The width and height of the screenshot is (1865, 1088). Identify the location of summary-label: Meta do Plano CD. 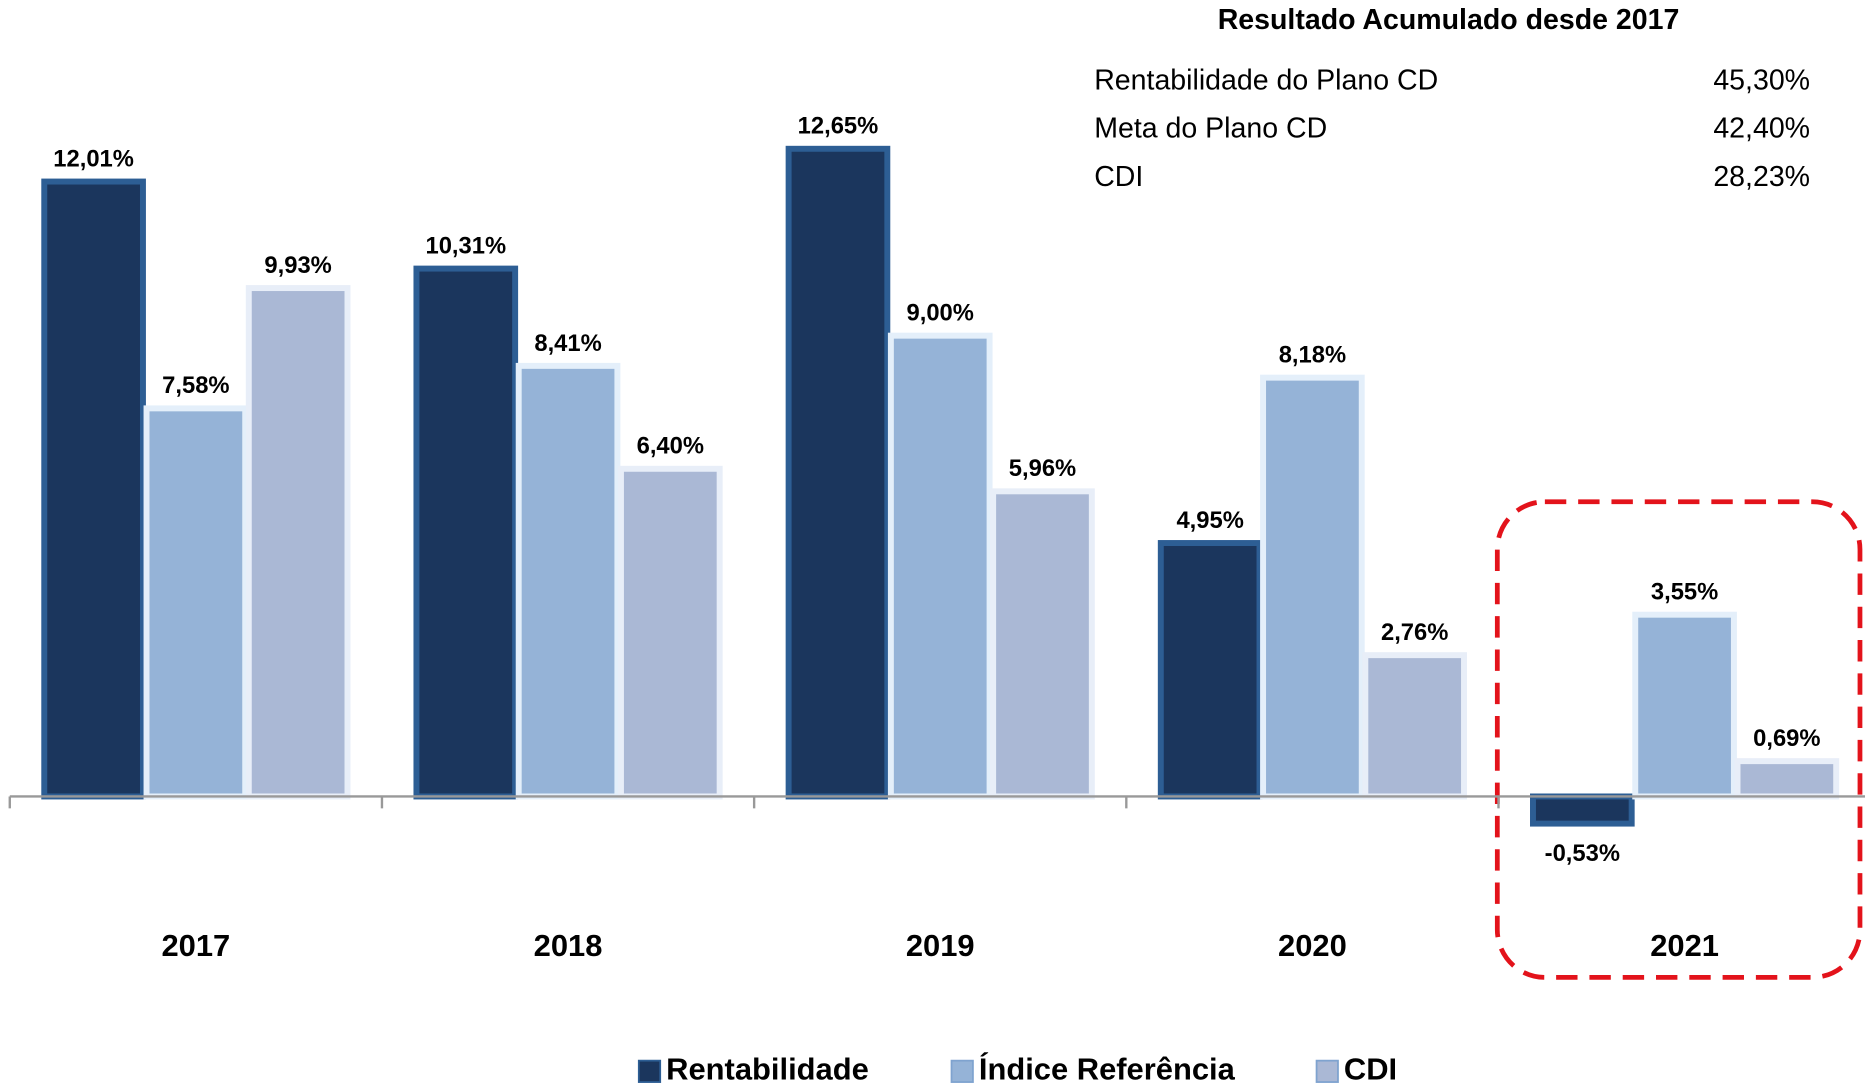
(1210, 129).